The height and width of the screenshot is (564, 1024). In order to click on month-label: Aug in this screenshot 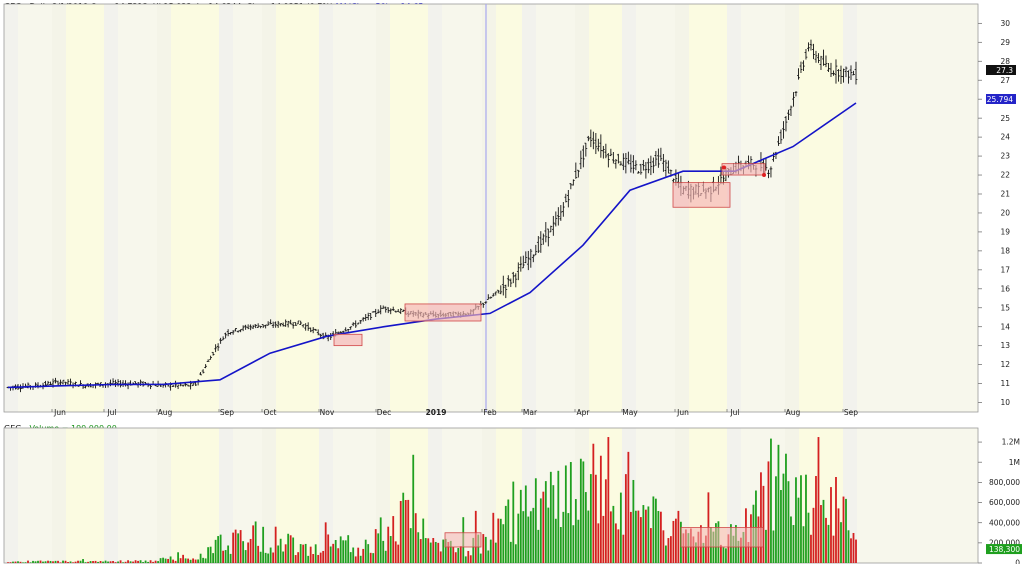, I will do `click(793, 412)`.